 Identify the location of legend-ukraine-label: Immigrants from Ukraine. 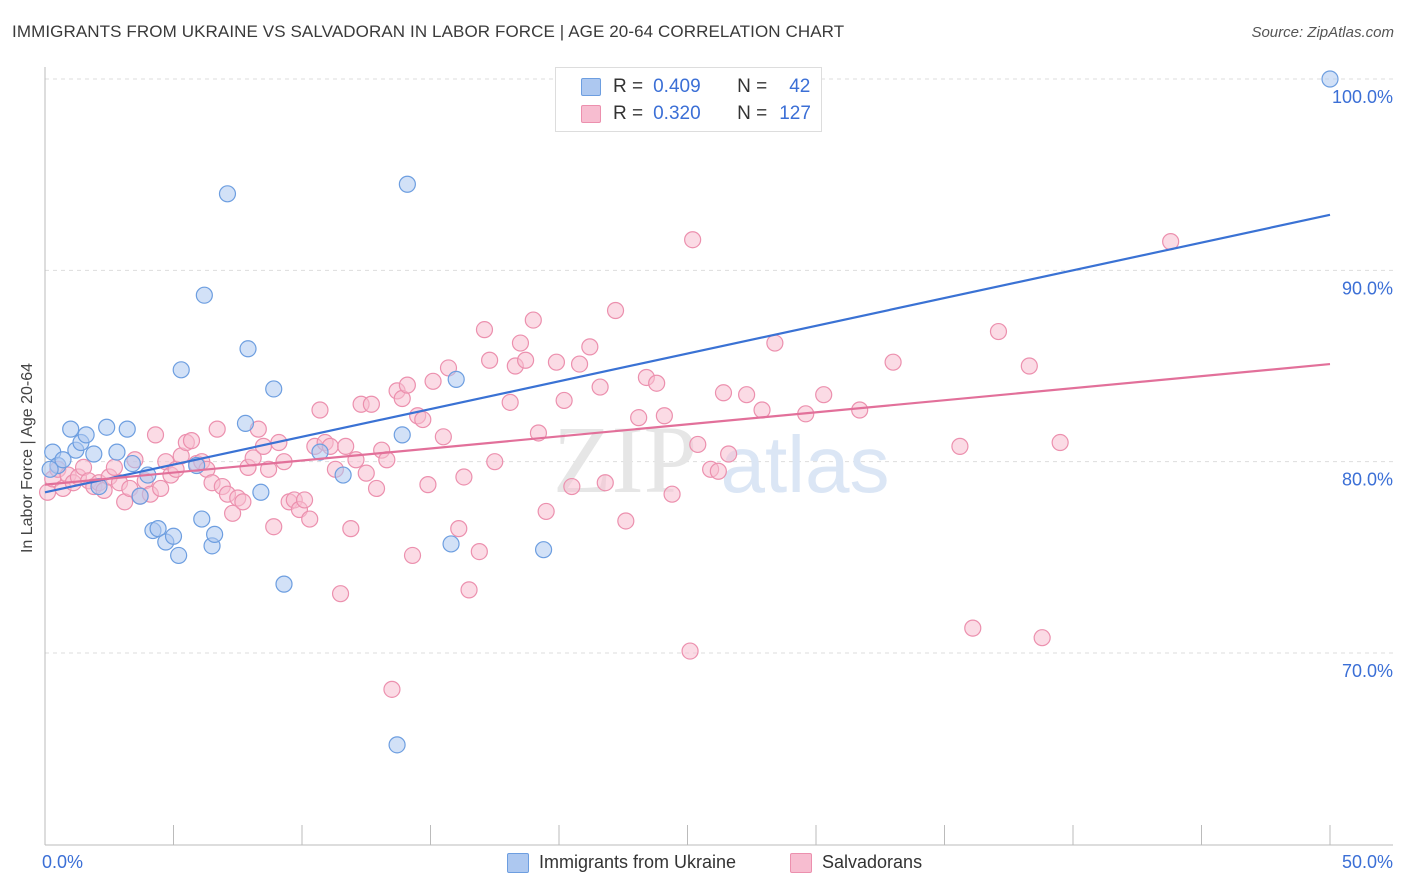
(638, 862).